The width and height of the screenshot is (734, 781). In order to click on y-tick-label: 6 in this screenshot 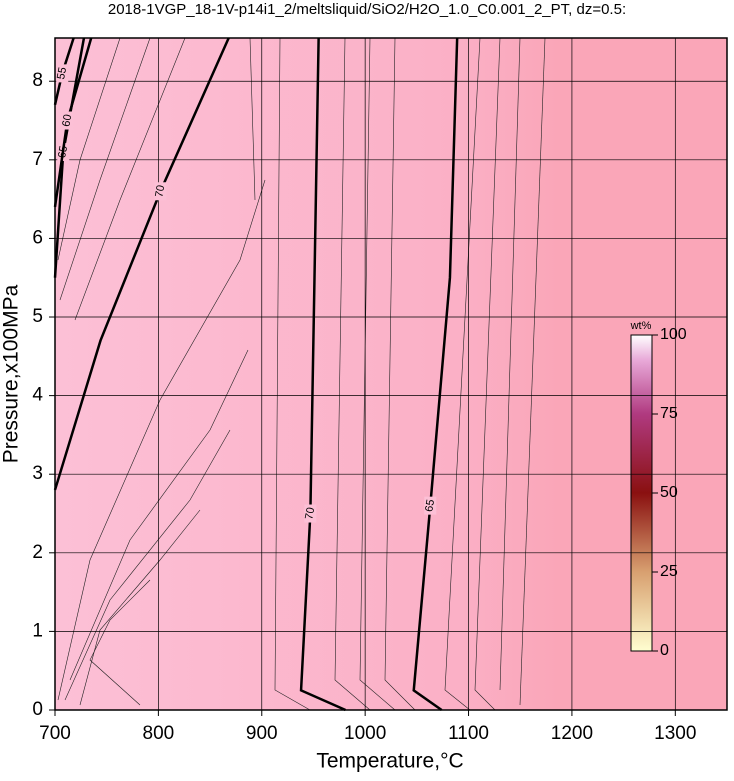, I will do `click(37, 237)`.